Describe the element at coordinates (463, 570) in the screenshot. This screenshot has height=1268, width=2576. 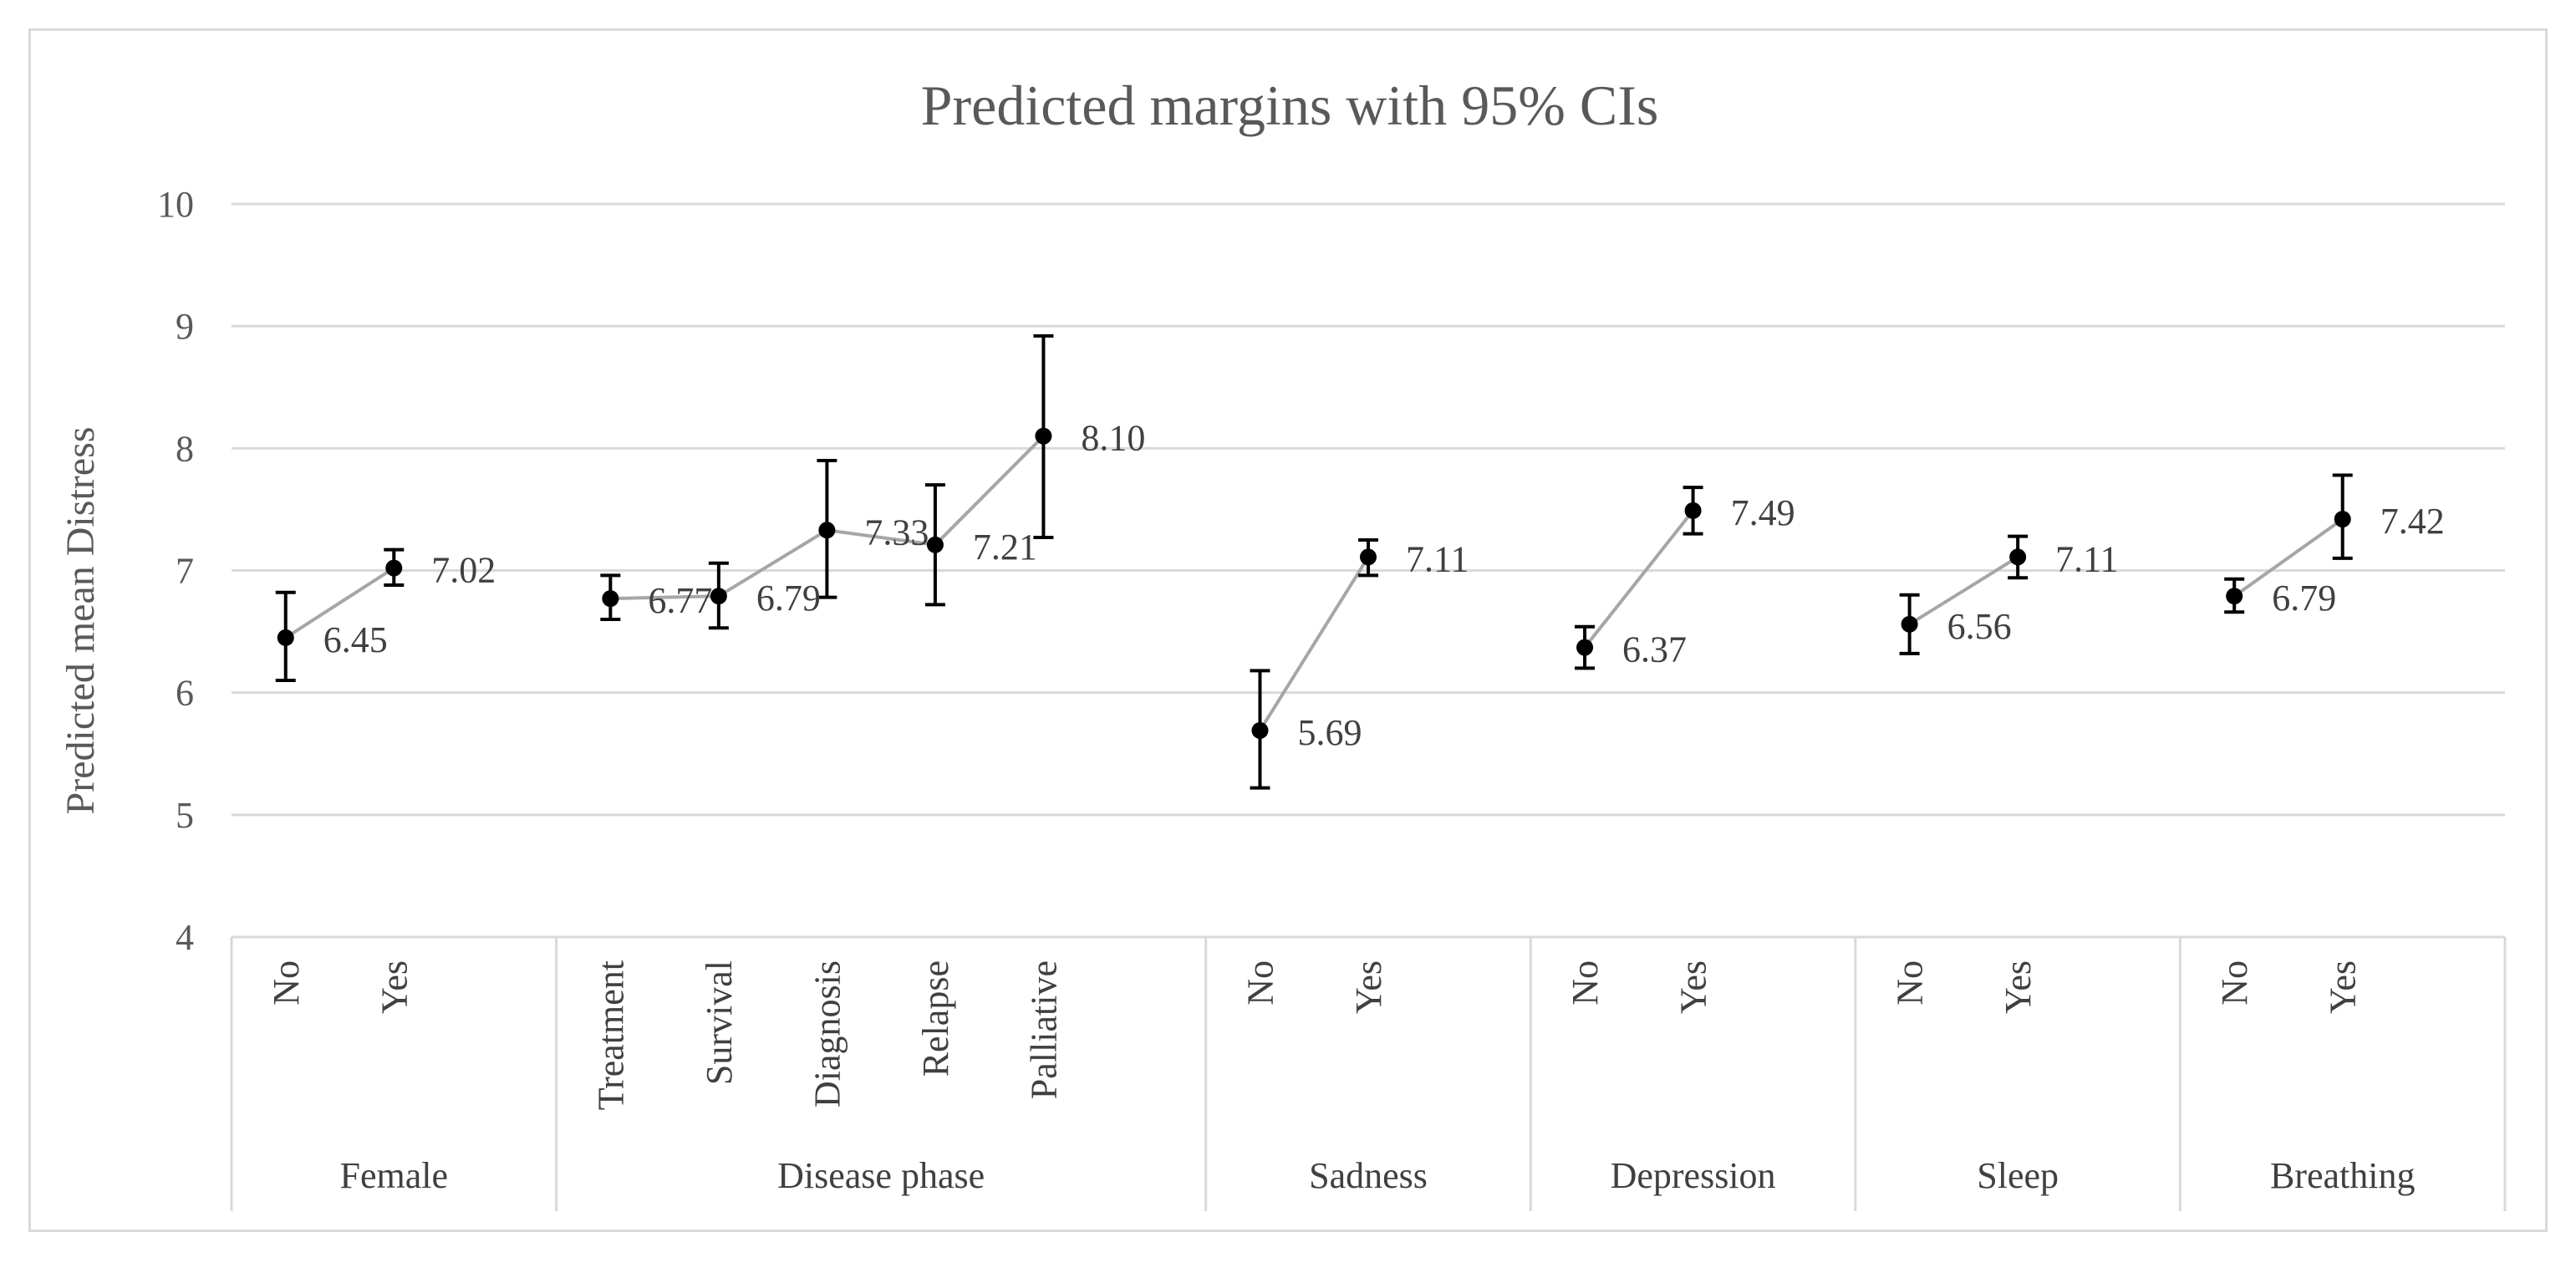
I see `data-label: 7.02` at that location.